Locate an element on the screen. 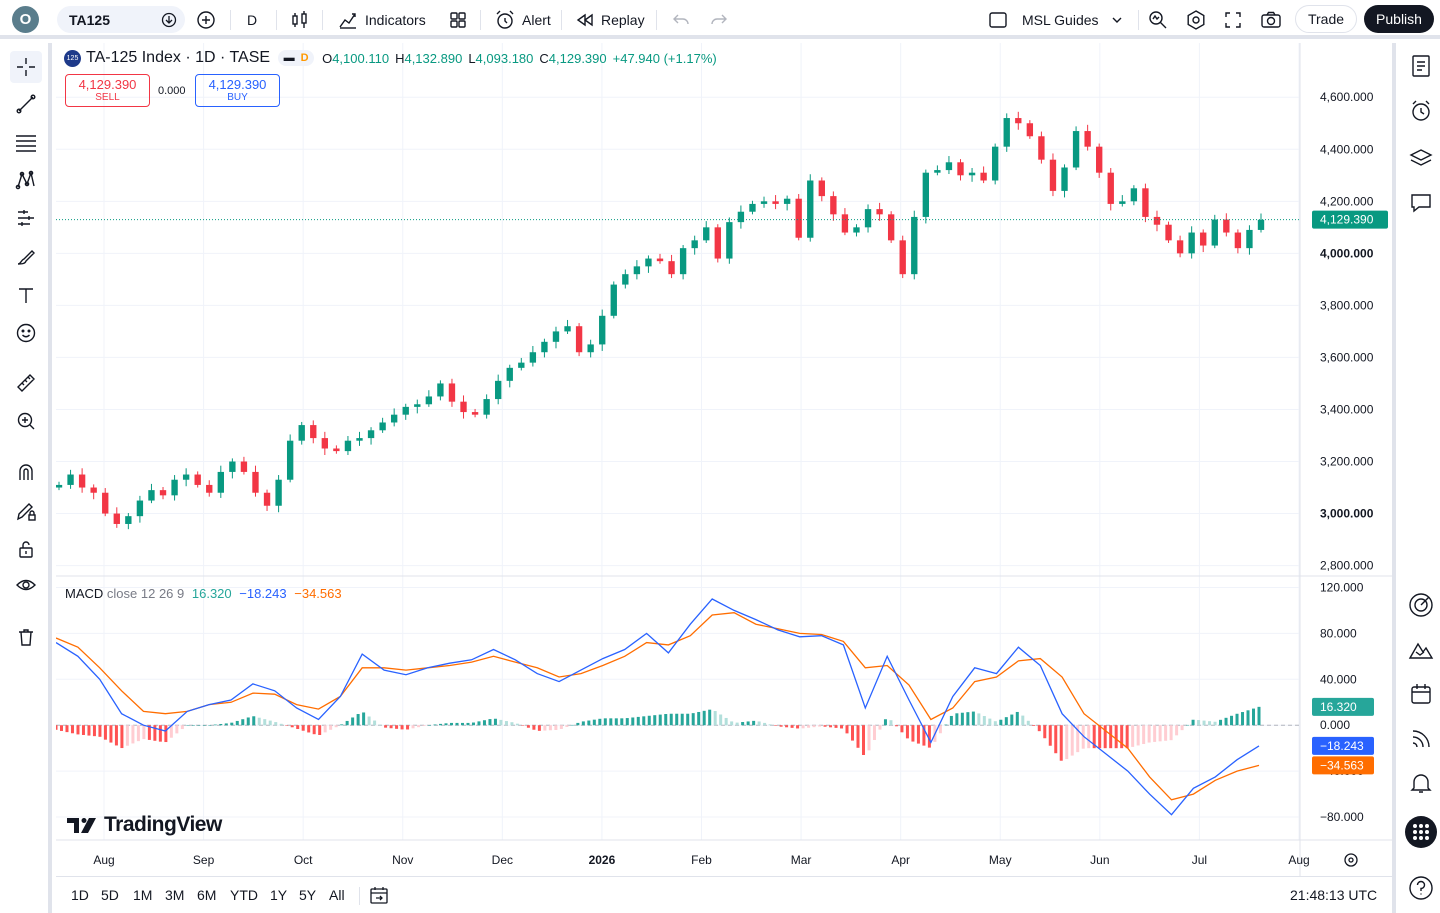  buy-button: 4,129.390 BUY is located at coordinates (237, 90).